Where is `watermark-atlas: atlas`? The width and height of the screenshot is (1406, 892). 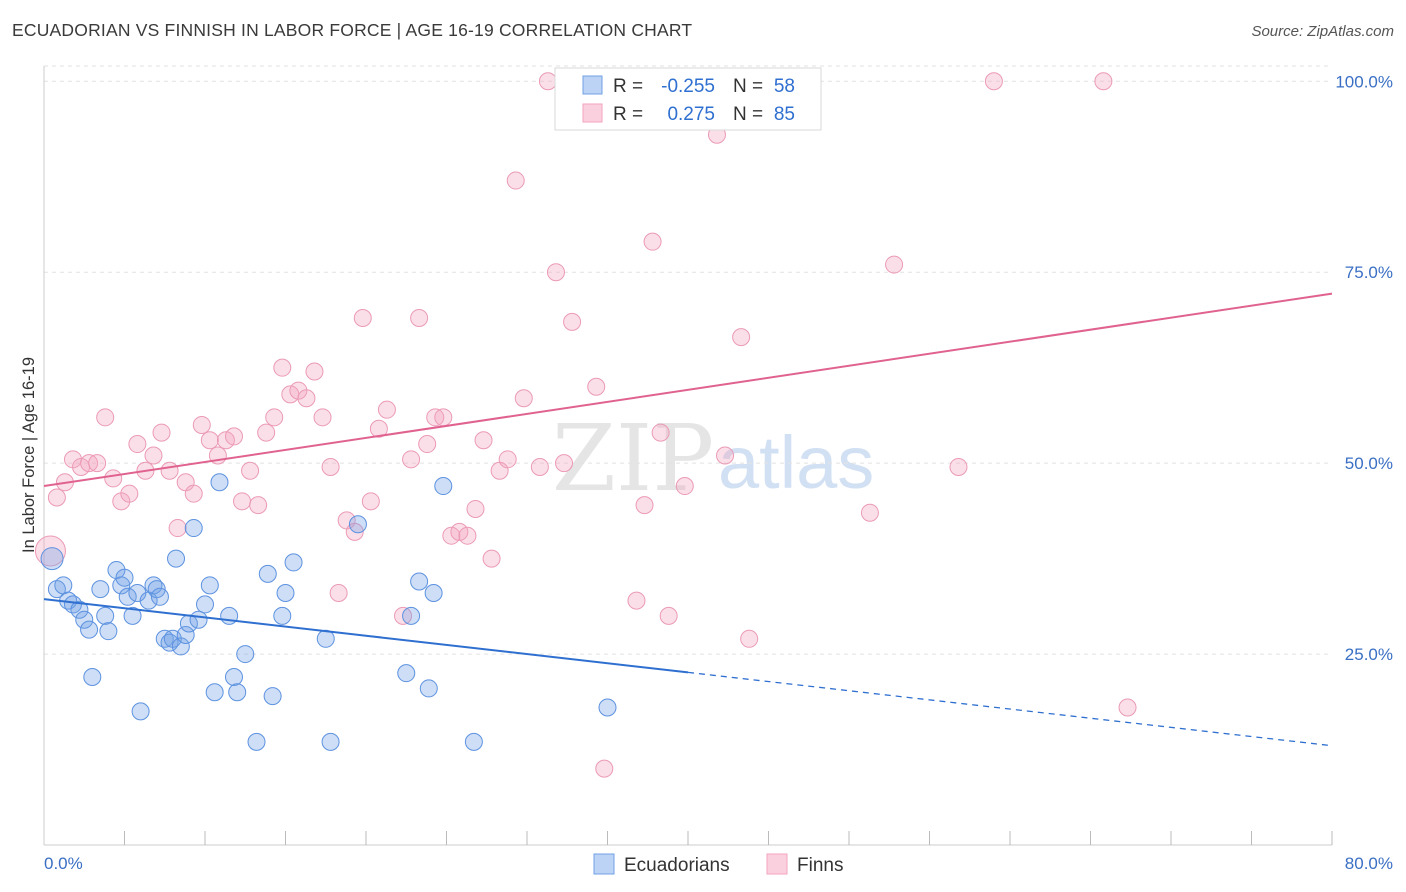 watermark-atlas: atlas is located at coordinates (796, 462).